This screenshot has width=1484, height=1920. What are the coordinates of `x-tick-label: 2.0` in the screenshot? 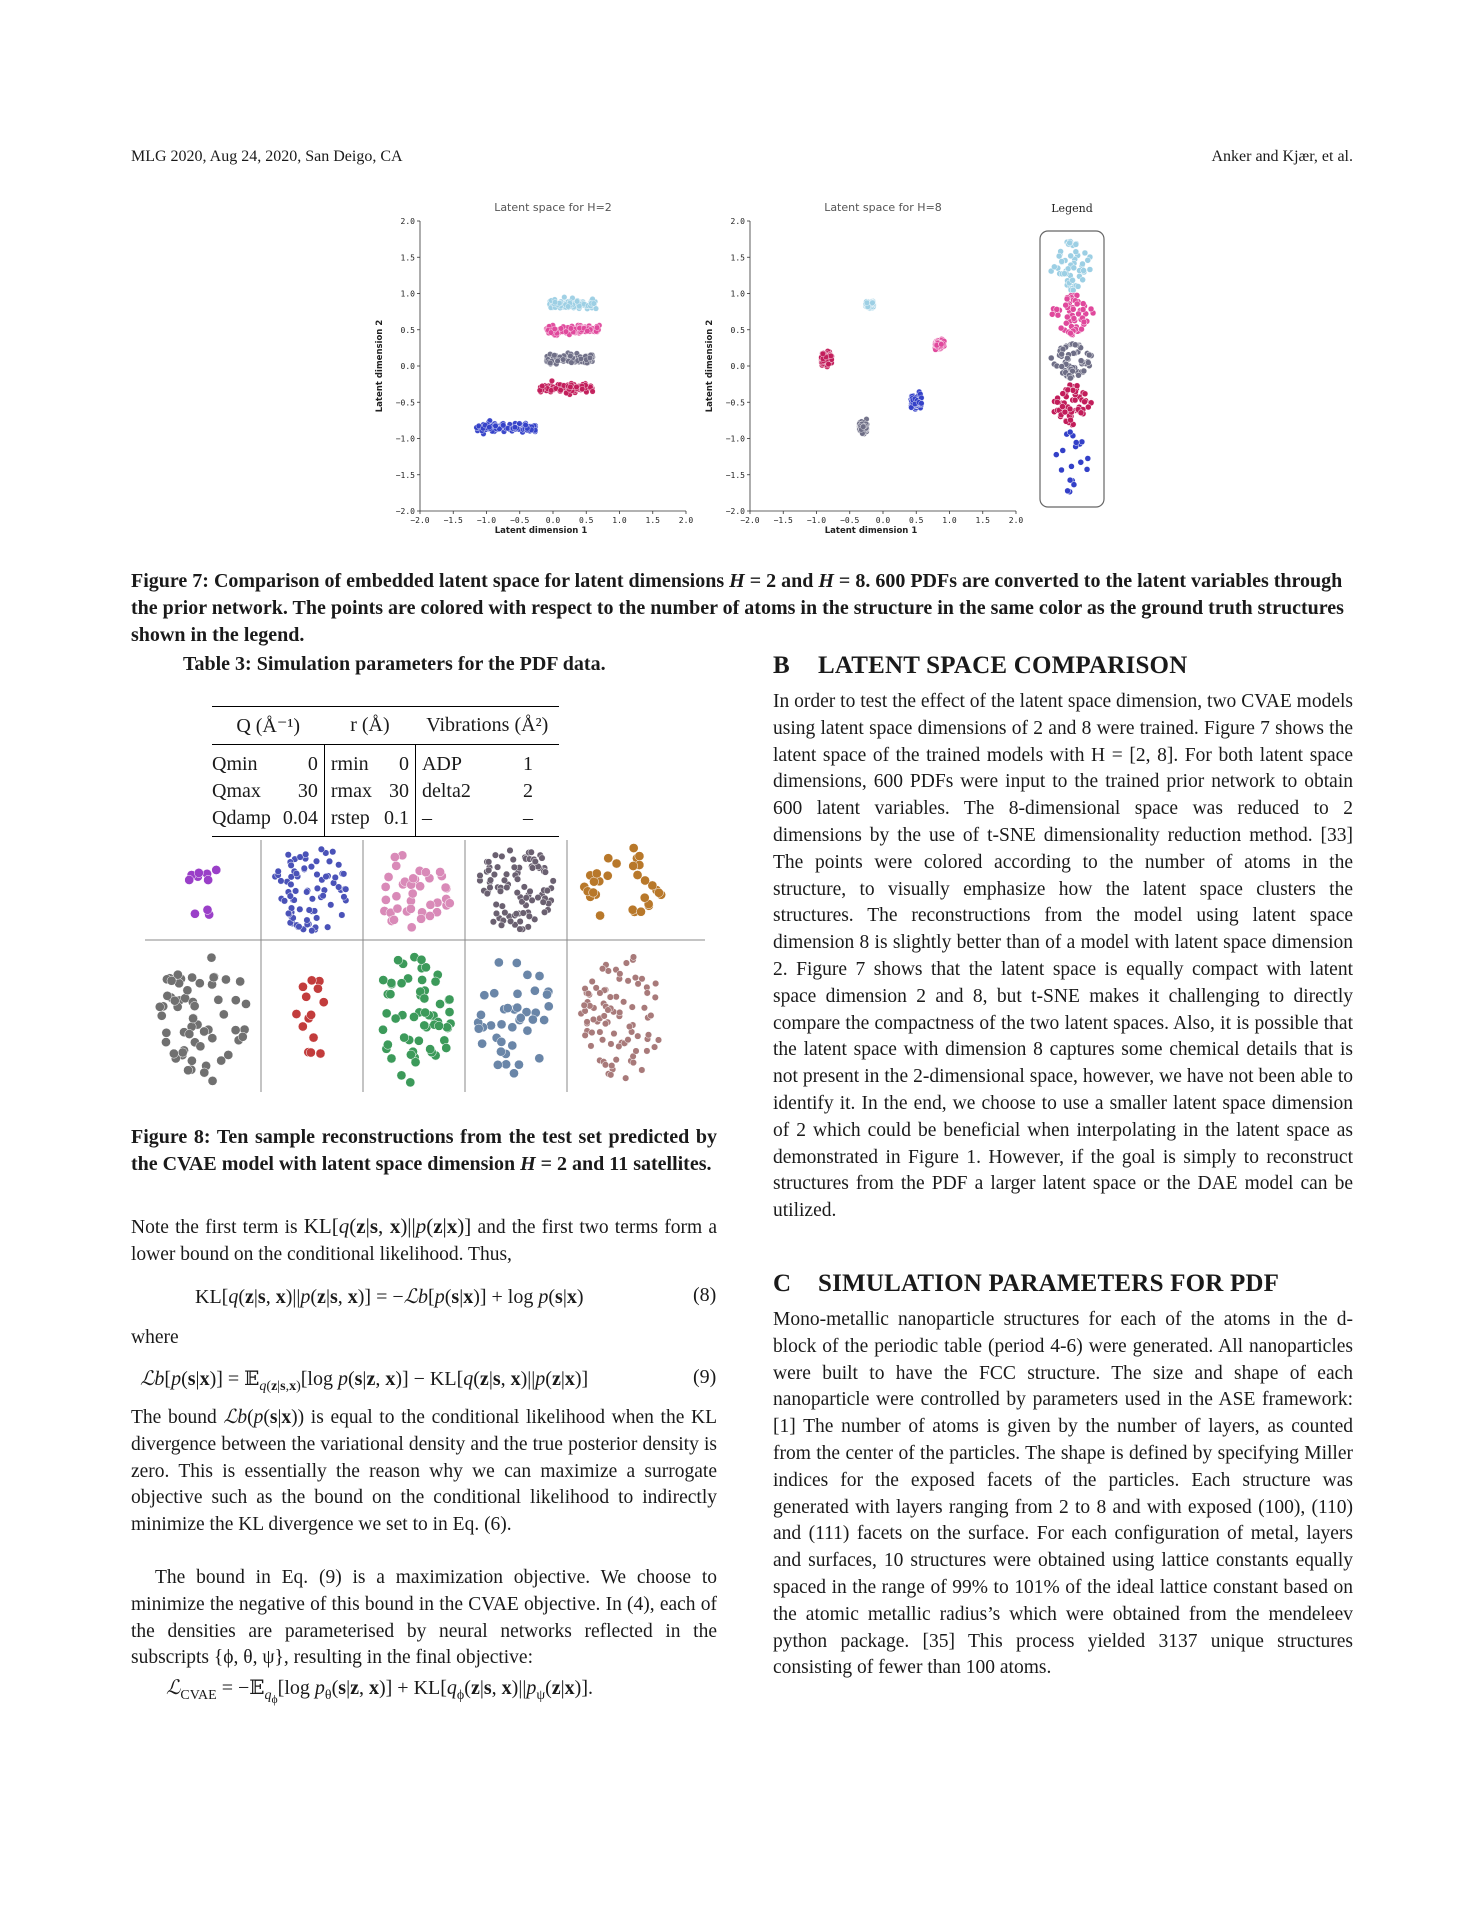 It's located at (1016, 520).